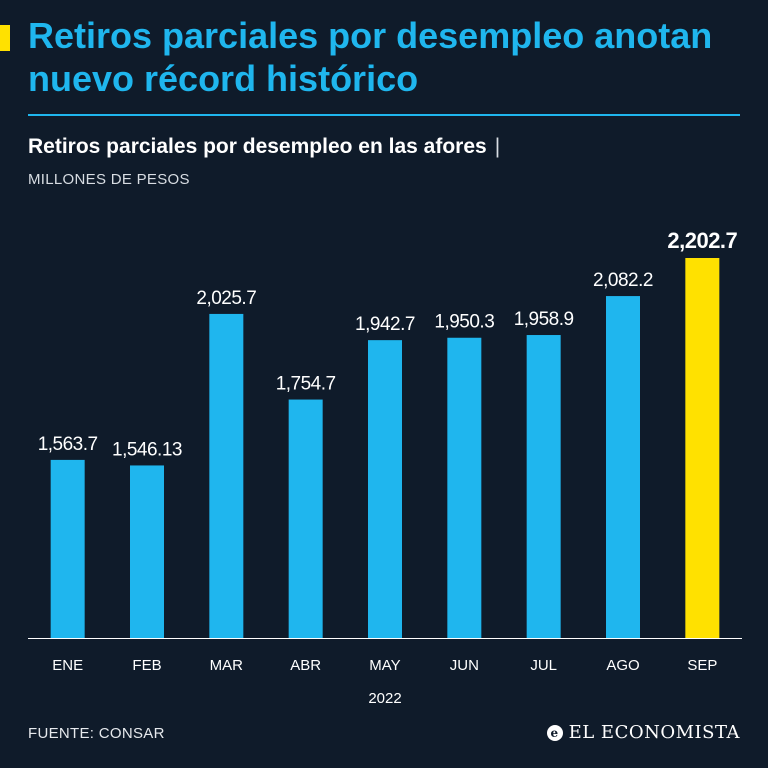  I want to click on x-tick-mar: MAR, so click(227, 665).